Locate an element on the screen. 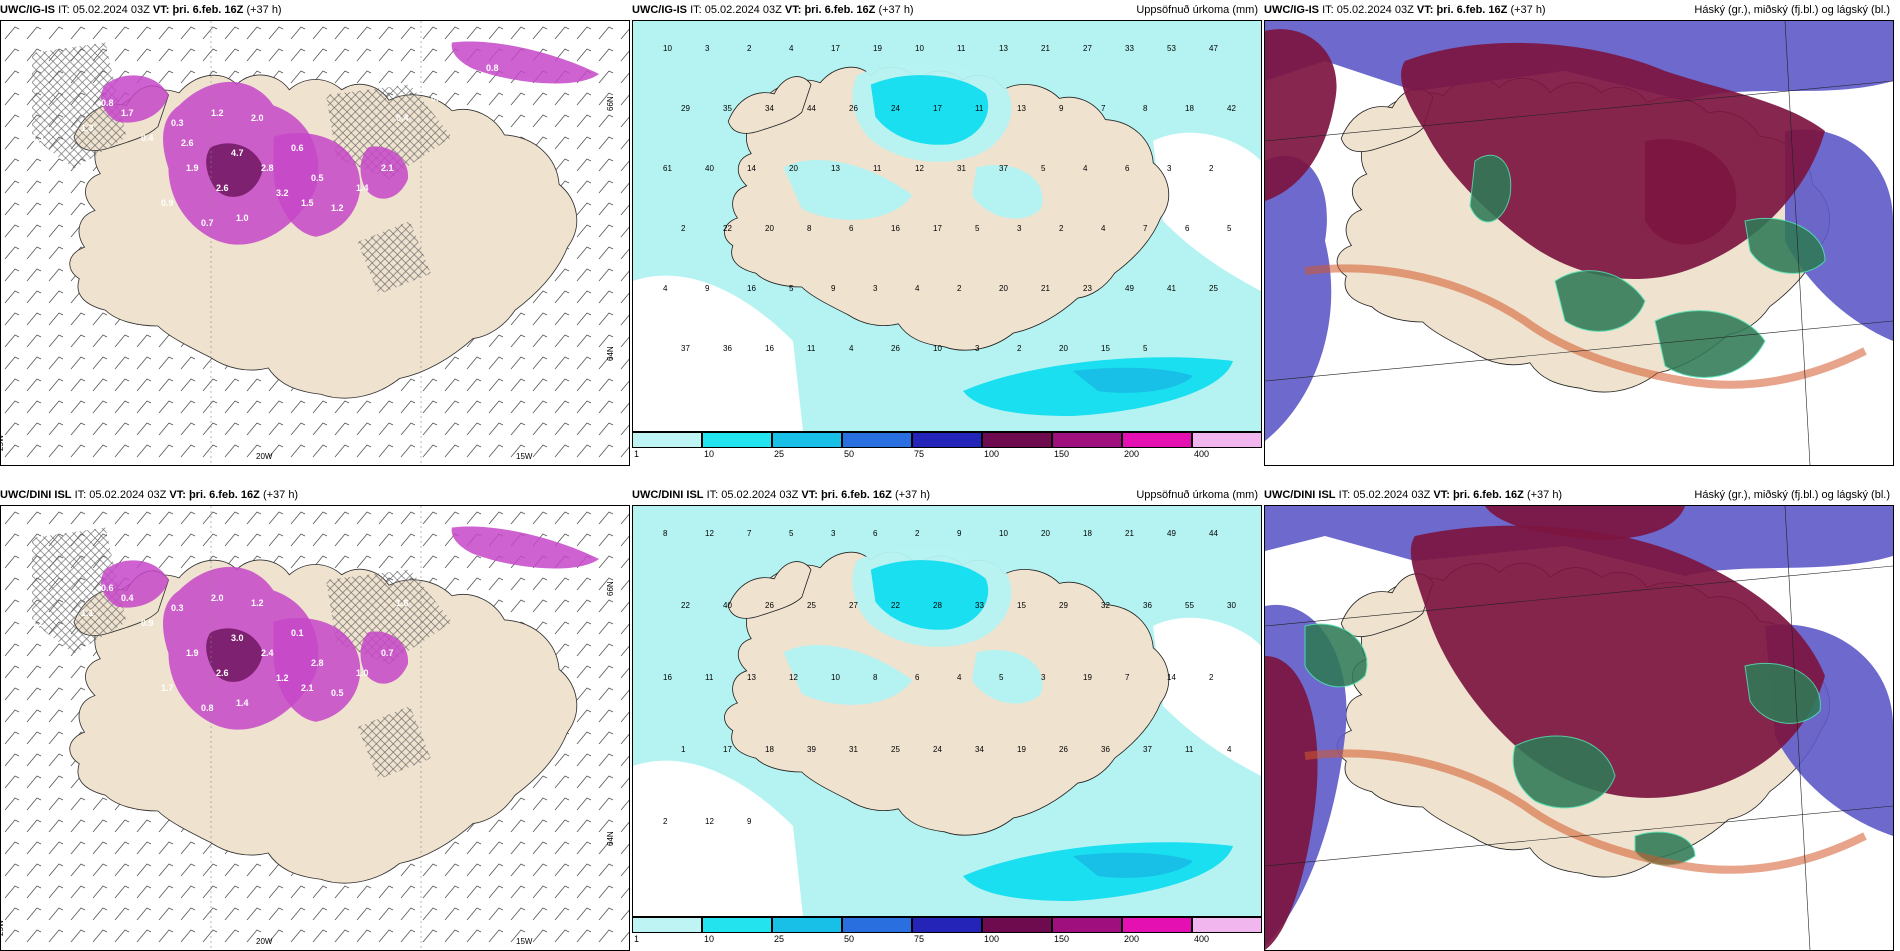 The height and width of the screenshot is (951, 1900). precip-value-label: 1.7 is located at coordinates (167, 688).